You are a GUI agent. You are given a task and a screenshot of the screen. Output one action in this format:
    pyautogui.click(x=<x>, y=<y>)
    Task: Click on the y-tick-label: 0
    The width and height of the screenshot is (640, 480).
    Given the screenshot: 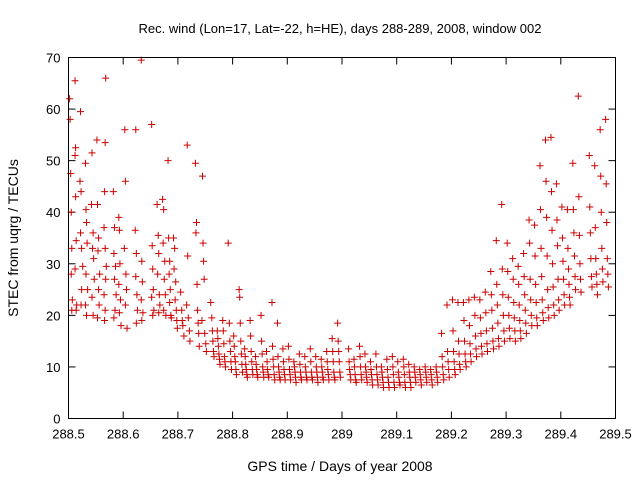 What is the action you would take?
    pyautogui.click(x=56, y=419)
    